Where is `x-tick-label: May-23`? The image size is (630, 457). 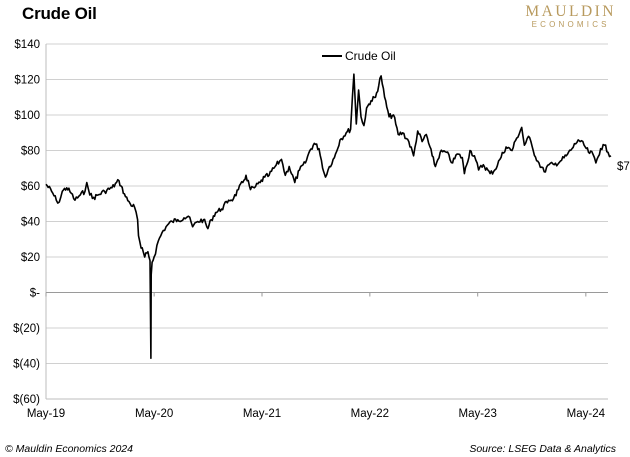 x-tick-label: May-23 is located at coordinates (478, 414).